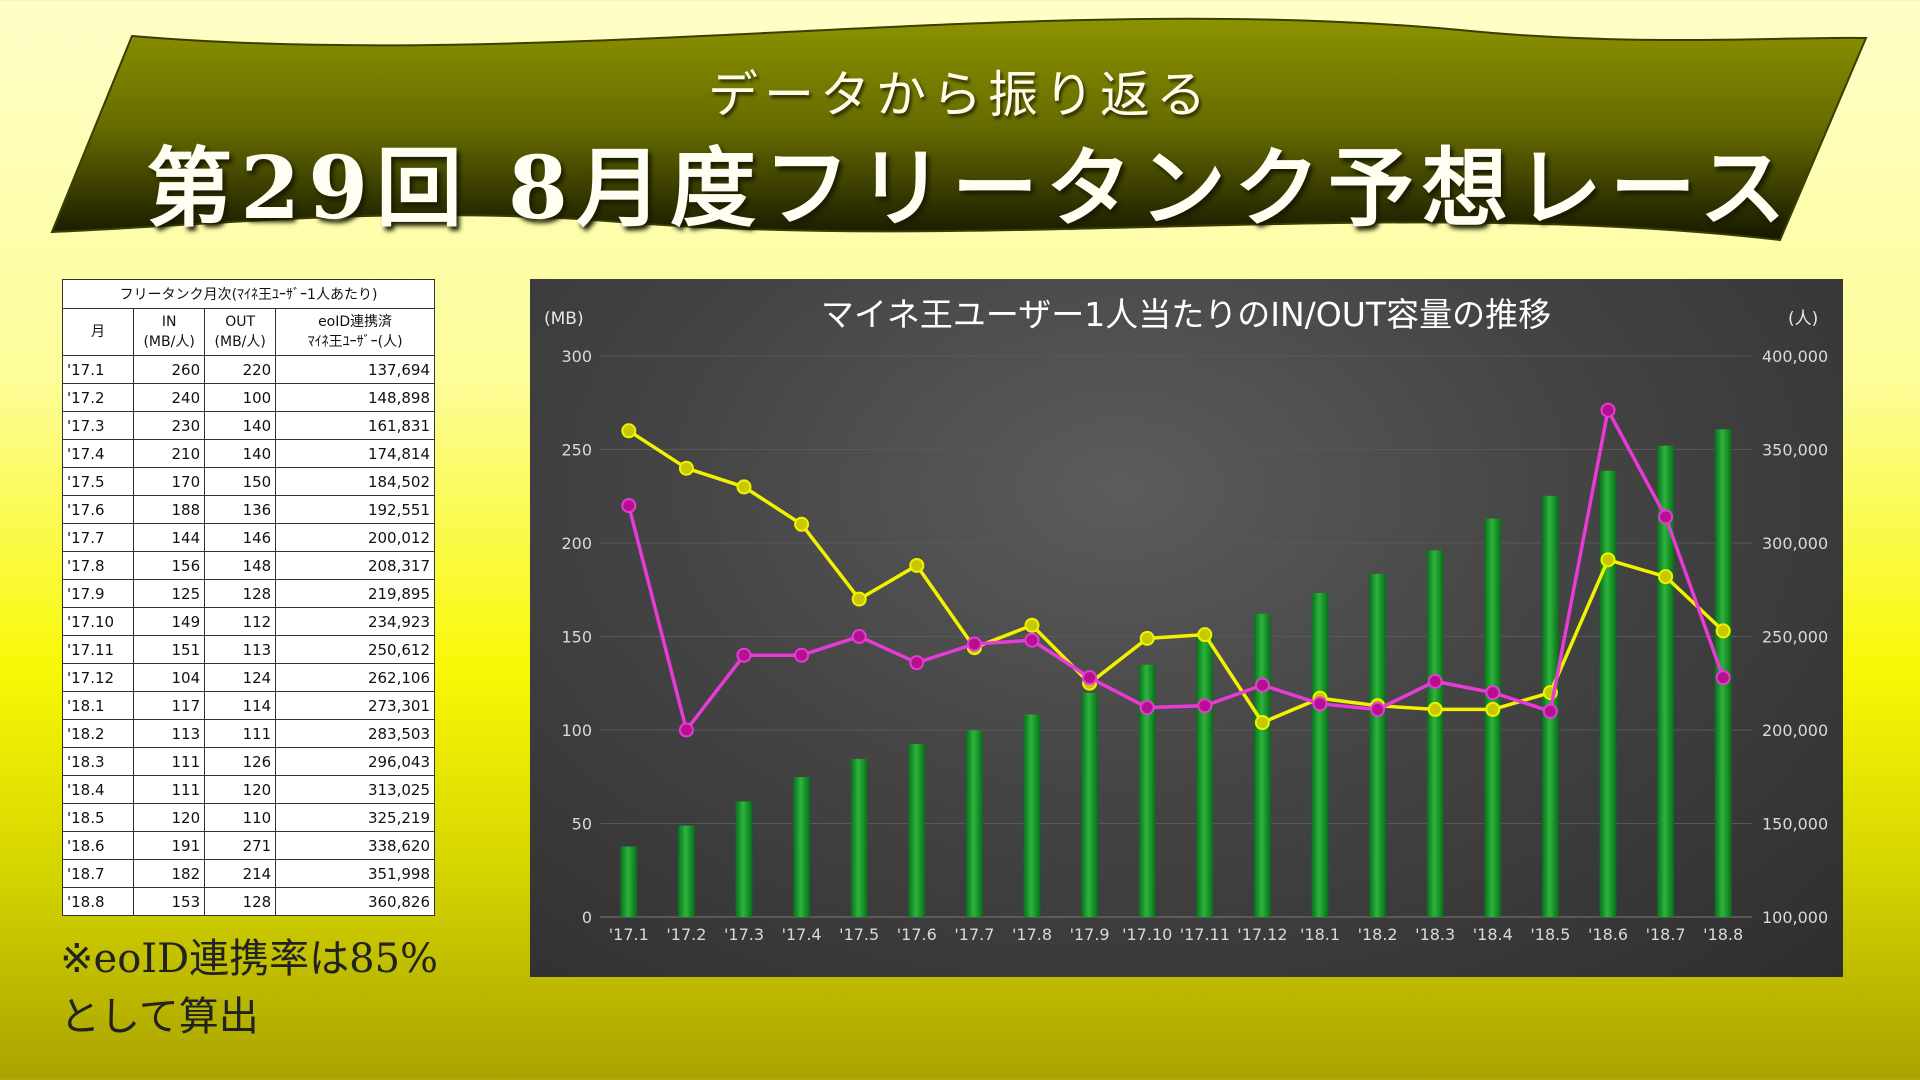 This screenshot has height=1080, width=1920. What do you see at coordinates (98, 565) in the screenshot?
I see `cell-month: '17.8` at bounding box center [98, 565].